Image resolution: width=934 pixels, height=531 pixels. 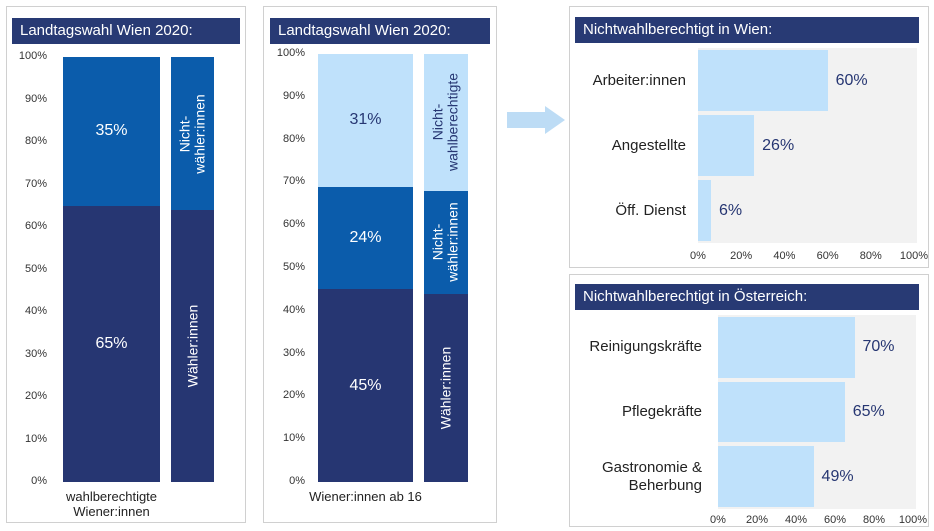 What do you see at coordinates (650, 210) in the screenshot?
I see `category-label: Öff. Dienst` at bounding box center [650, 210].